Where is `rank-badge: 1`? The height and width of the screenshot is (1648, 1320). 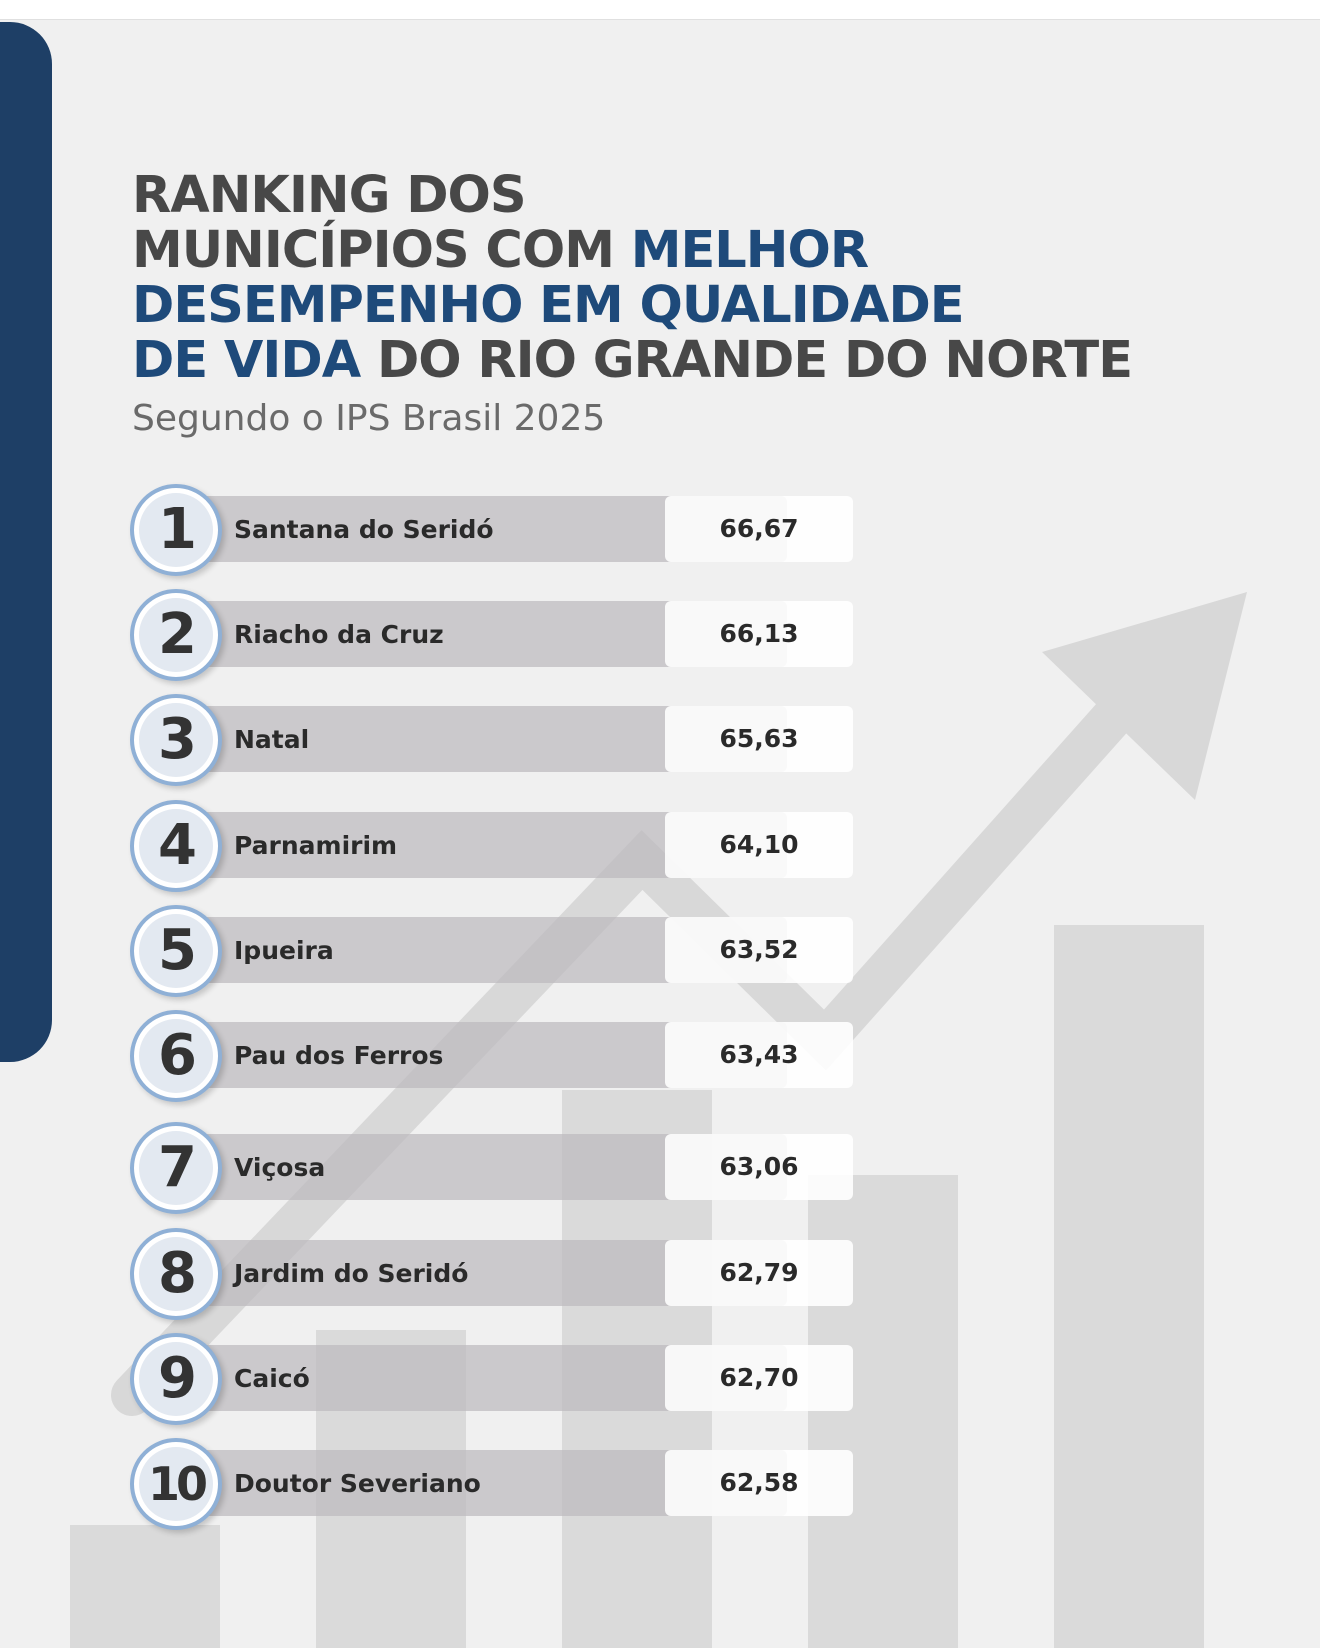 rank-badge: 1 is located at coordinates (176, 530).